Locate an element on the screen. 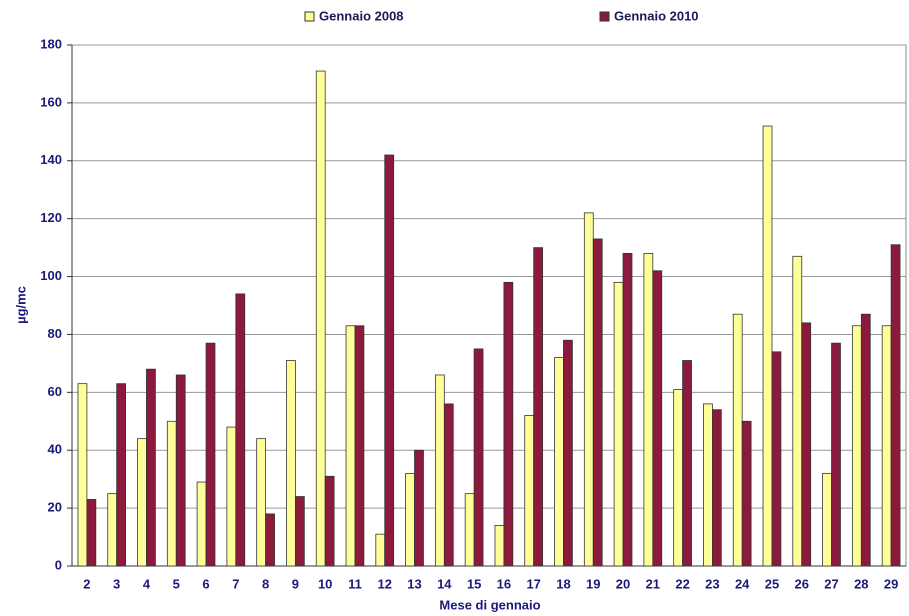 The width and height of the screenshot is (909, 616). x-tick-label: 16 is located at coordinates (504, 583).